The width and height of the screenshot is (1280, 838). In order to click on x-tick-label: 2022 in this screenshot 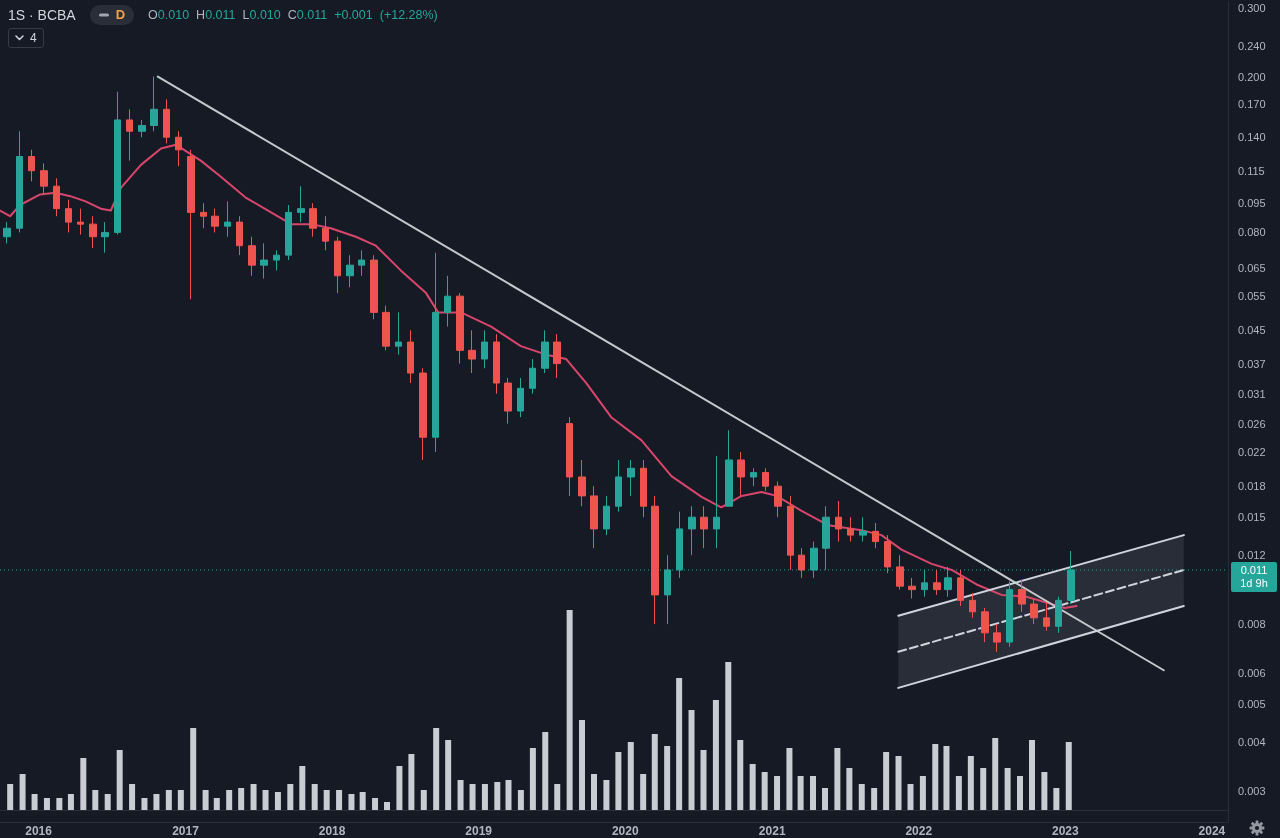, I will do `click(919, 831)`.